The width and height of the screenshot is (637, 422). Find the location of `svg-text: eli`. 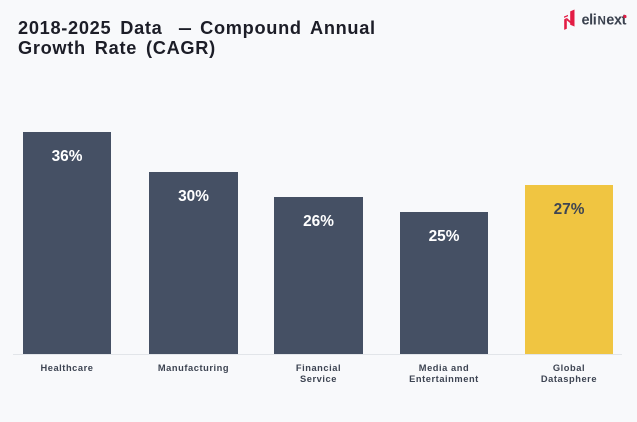

svg-text: eli is located at coordinates (589, 21).